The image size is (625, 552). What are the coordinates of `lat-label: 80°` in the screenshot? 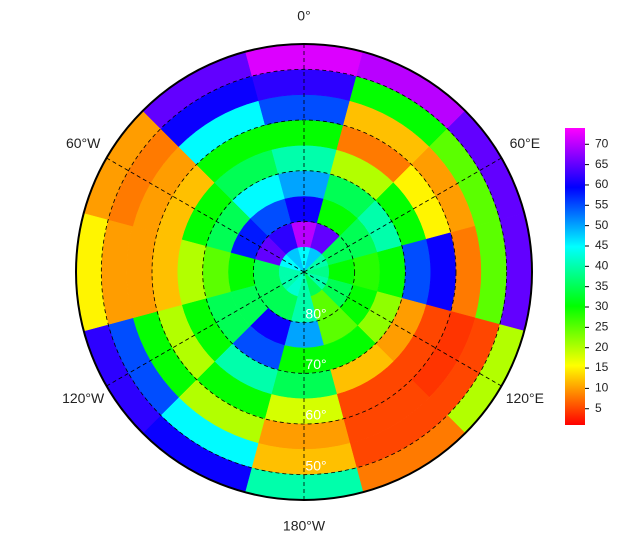 It's located at (315, 313).